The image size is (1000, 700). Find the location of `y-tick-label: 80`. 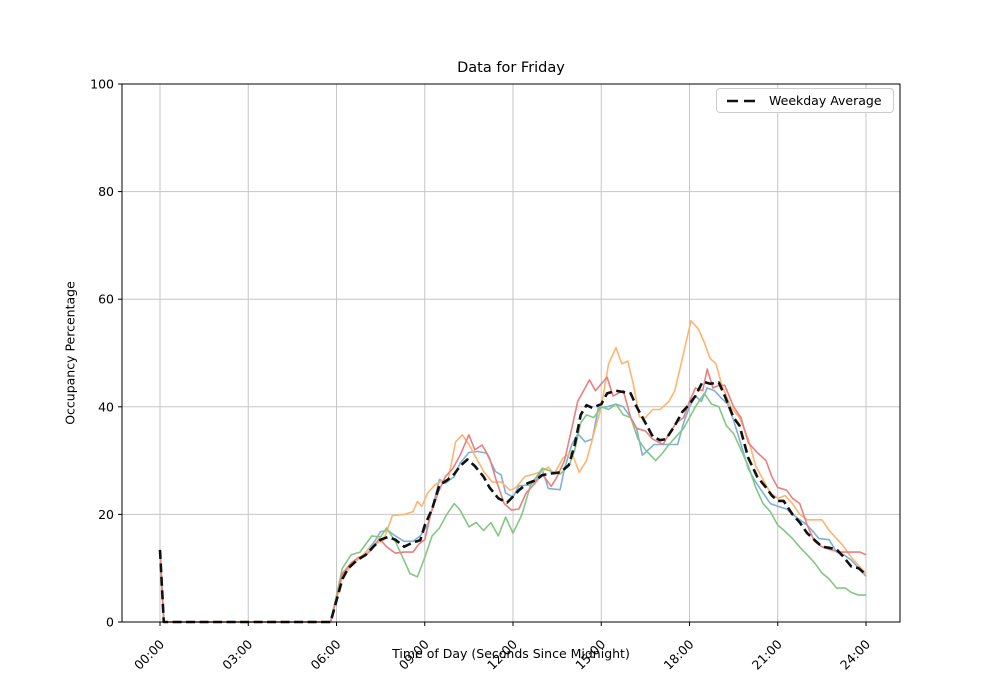

y-tick-label: 80 is located at coordinates (106, 191).